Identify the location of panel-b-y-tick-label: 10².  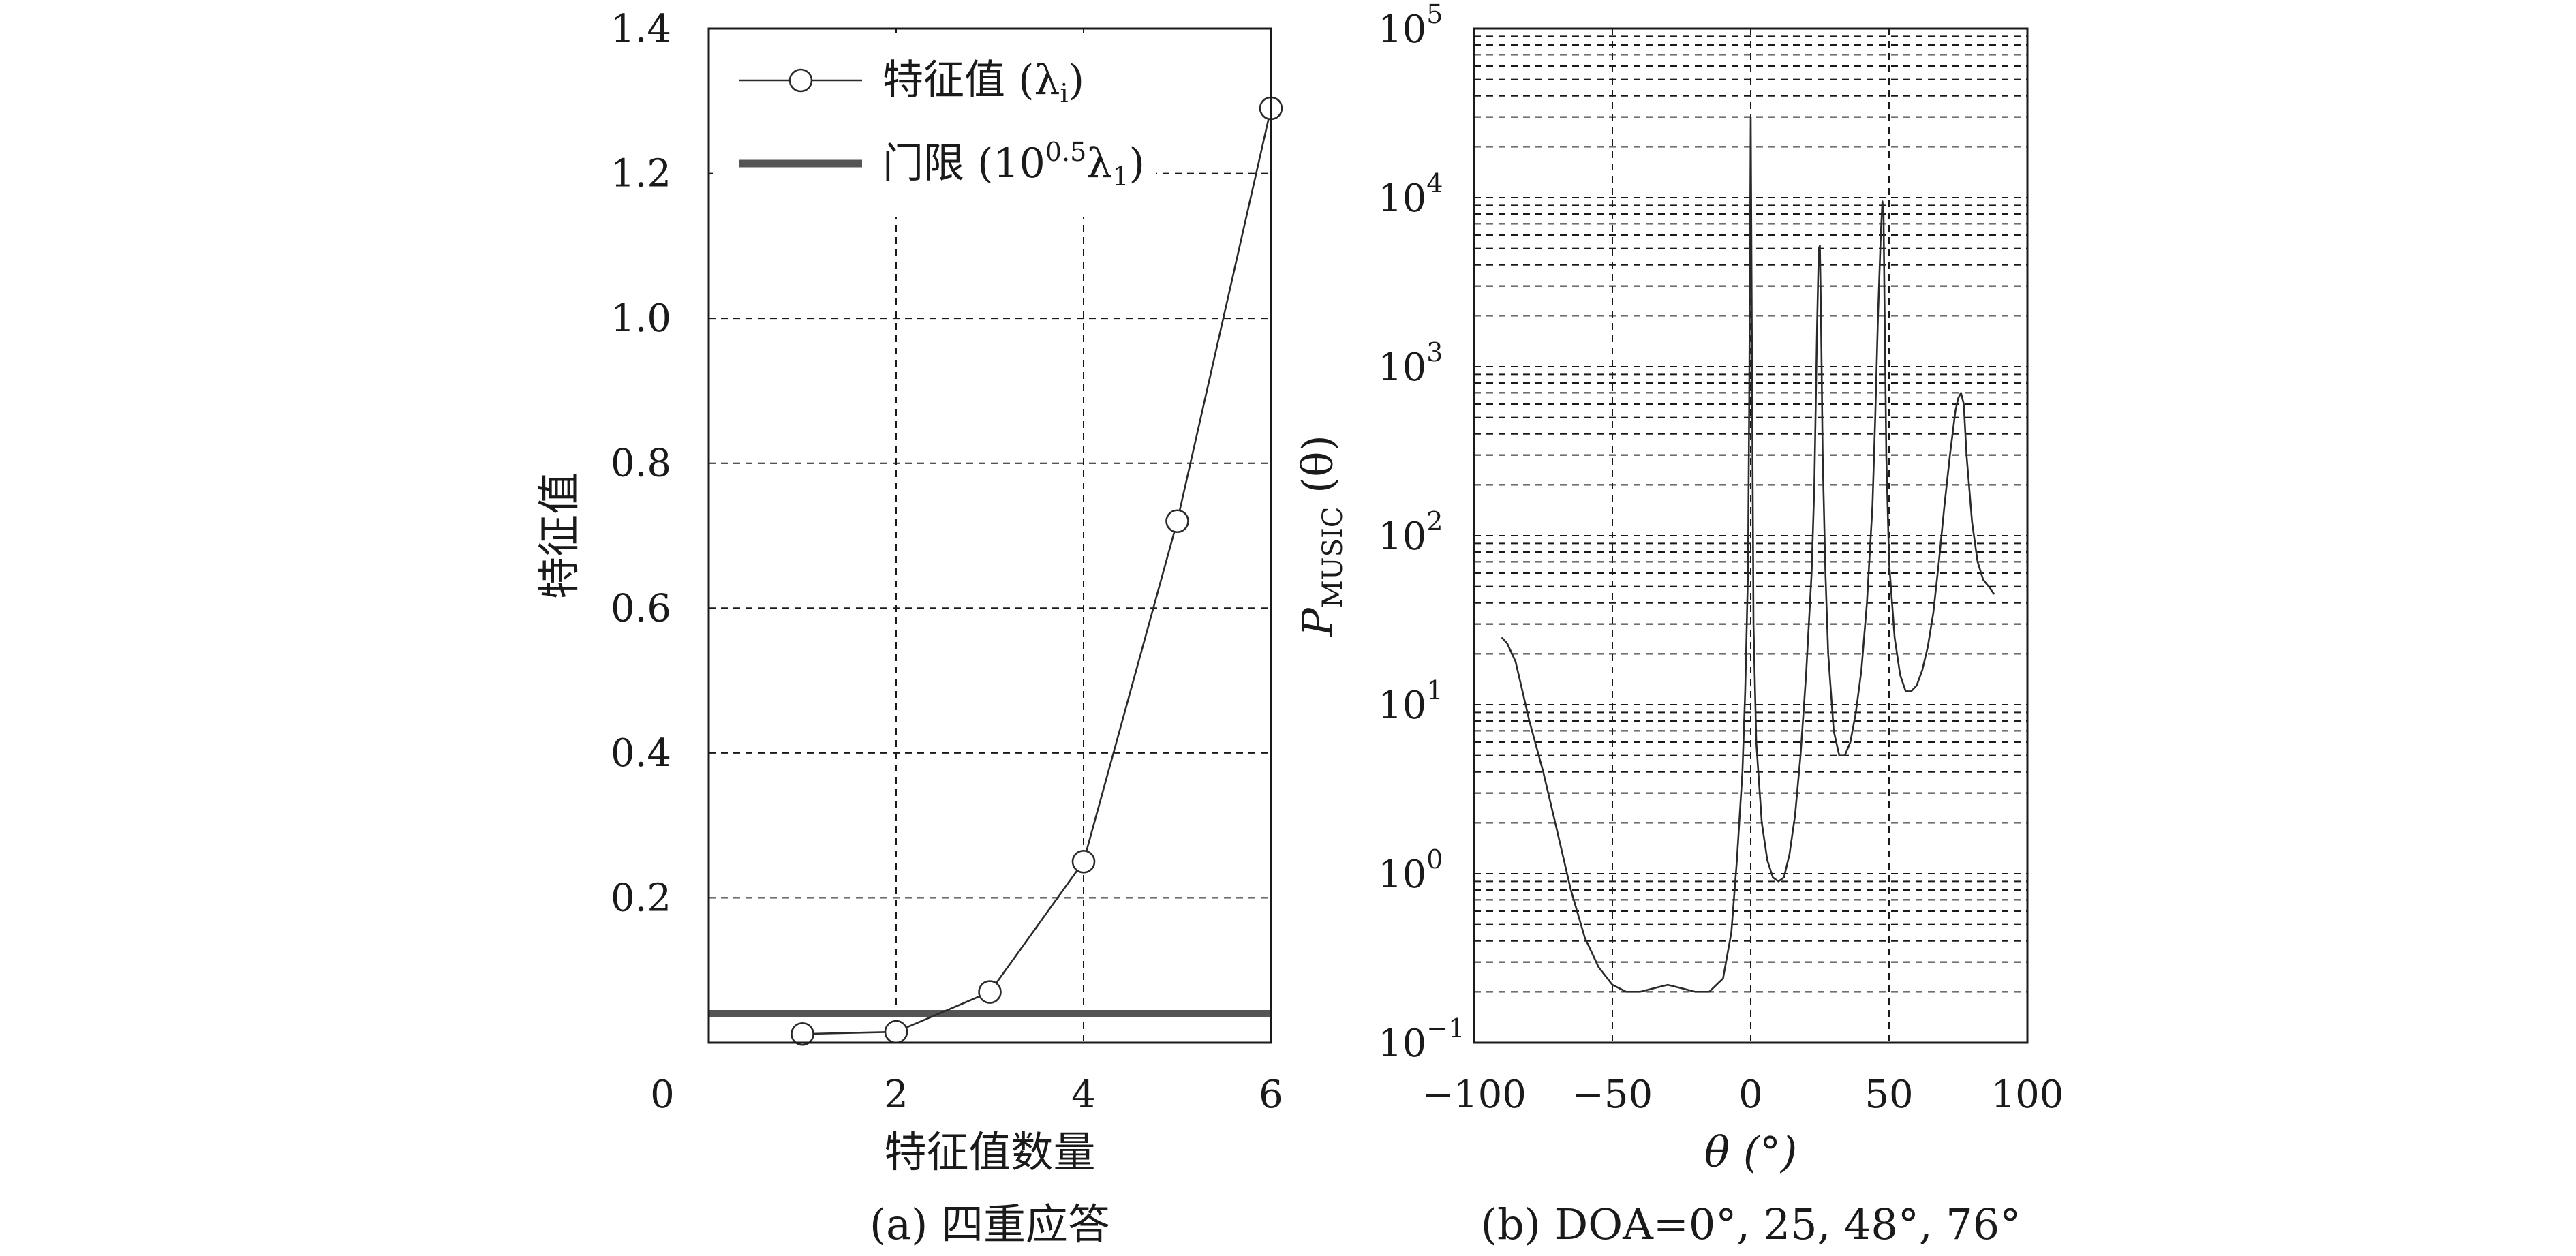
(1411, 533).